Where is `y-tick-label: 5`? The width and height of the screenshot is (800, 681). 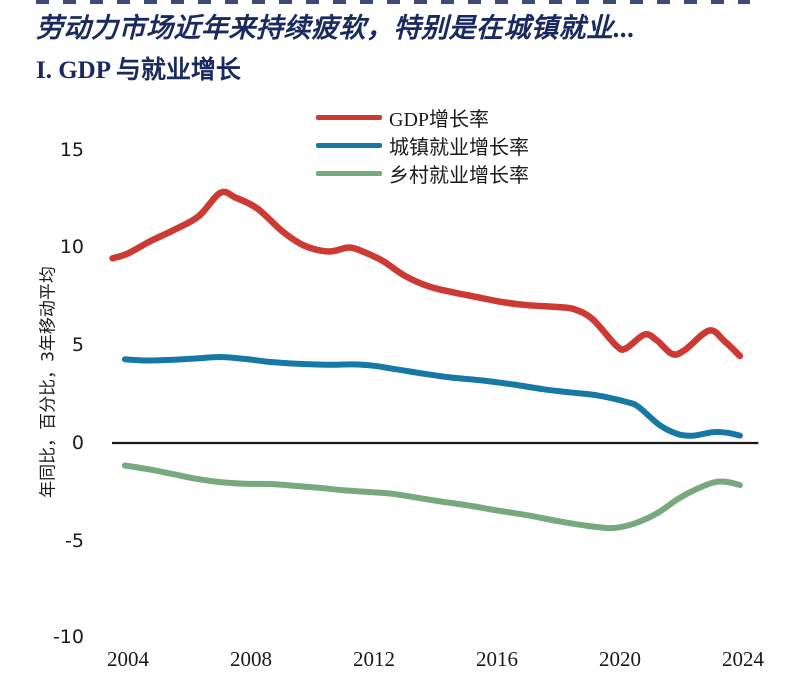 y-tick-label: 5 is located at coordinates (77, 345).